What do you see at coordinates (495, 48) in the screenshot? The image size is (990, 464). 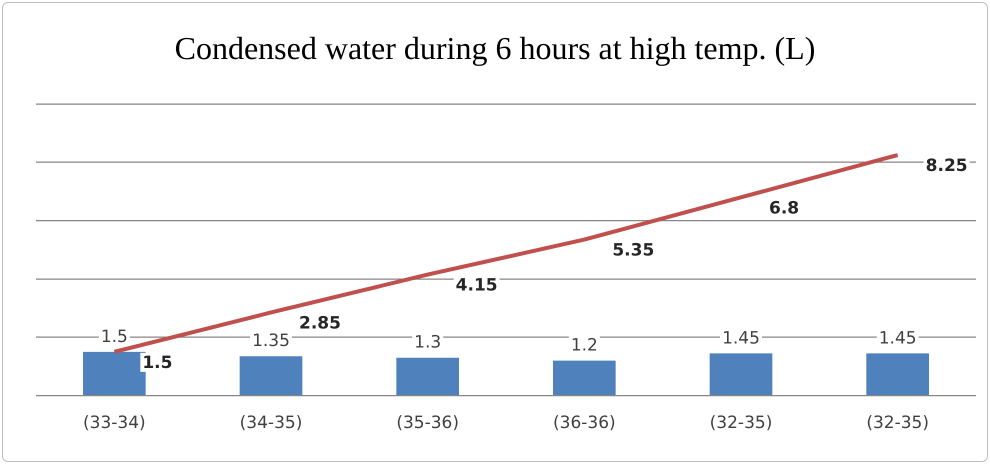 I see `chart-title: Condensed water during 6 hours at high temp. (L)` at bounding box center [495, 48].